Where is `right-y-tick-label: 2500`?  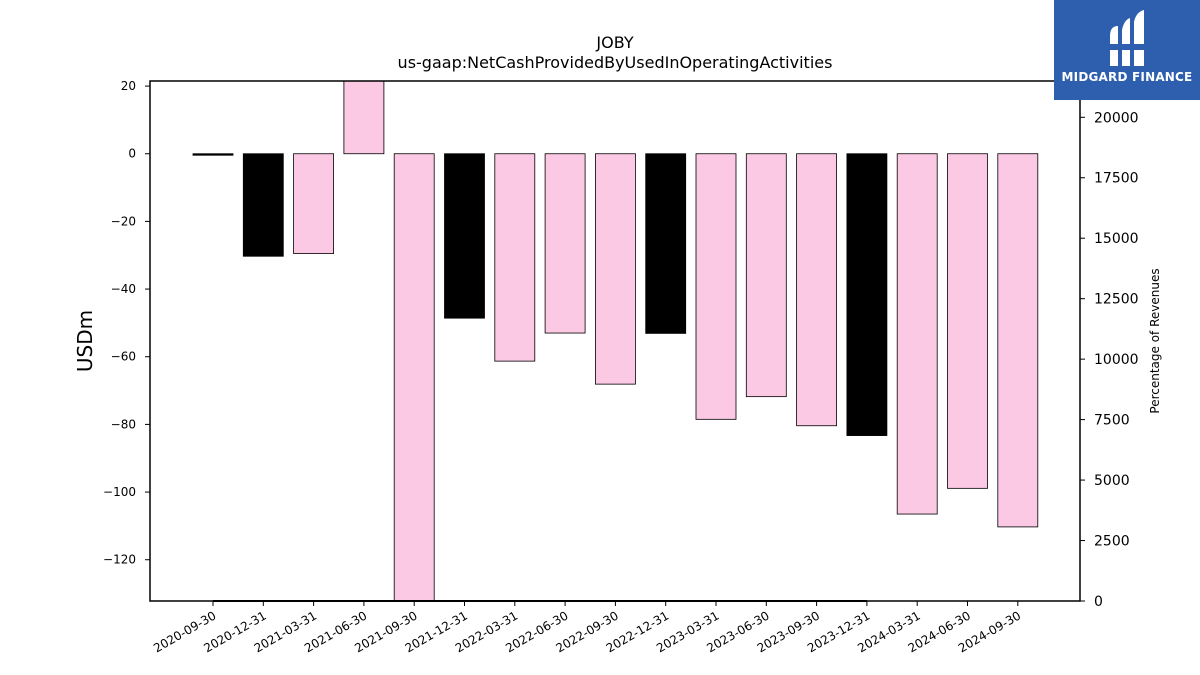 right-y-tick-label: 2500 is located at coordinates (1112, 542).